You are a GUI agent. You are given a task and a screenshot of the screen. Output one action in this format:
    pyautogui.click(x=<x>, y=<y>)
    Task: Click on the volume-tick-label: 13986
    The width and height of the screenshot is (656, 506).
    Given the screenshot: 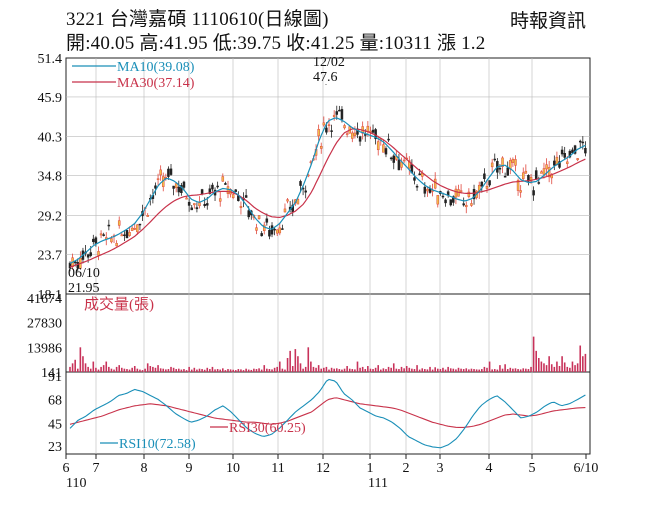 What is the action you would take?
    pyautogui.click(x=44, y=348)
    